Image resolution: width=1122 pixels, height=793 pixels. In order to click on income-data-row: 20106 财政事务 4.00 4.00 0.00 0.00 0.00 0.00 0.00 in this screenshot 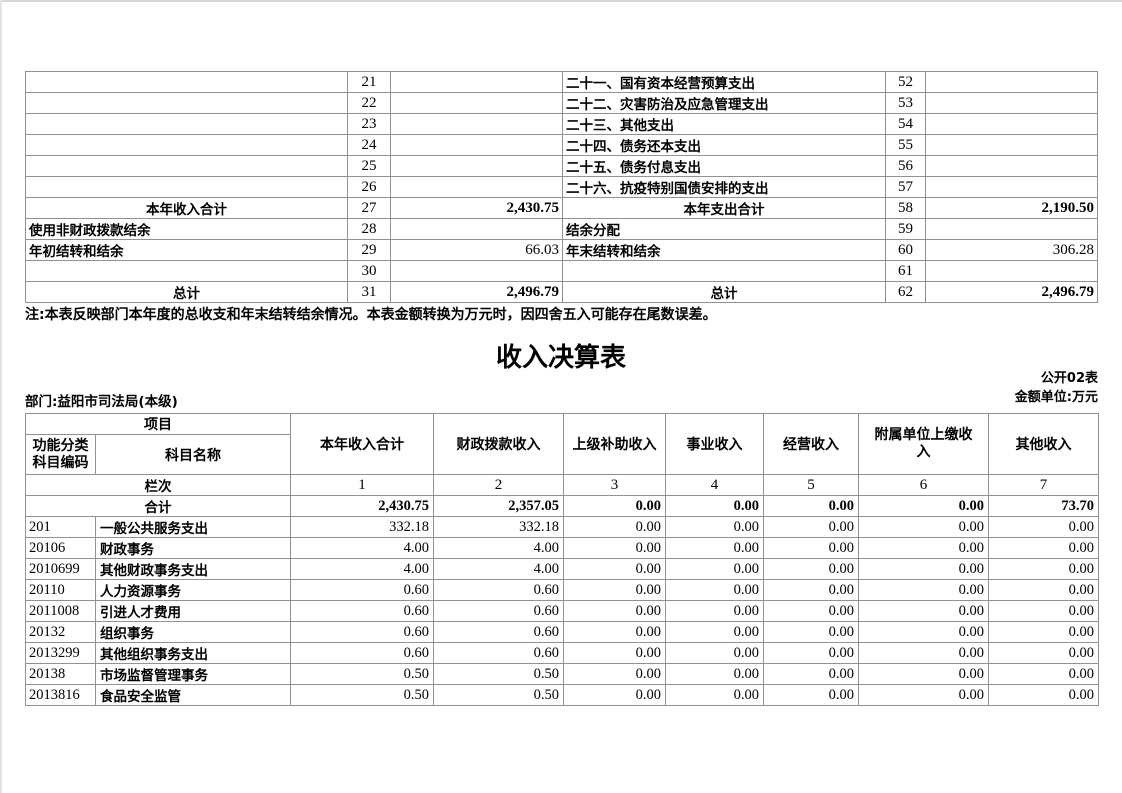, I will do `click(562, 548)`.